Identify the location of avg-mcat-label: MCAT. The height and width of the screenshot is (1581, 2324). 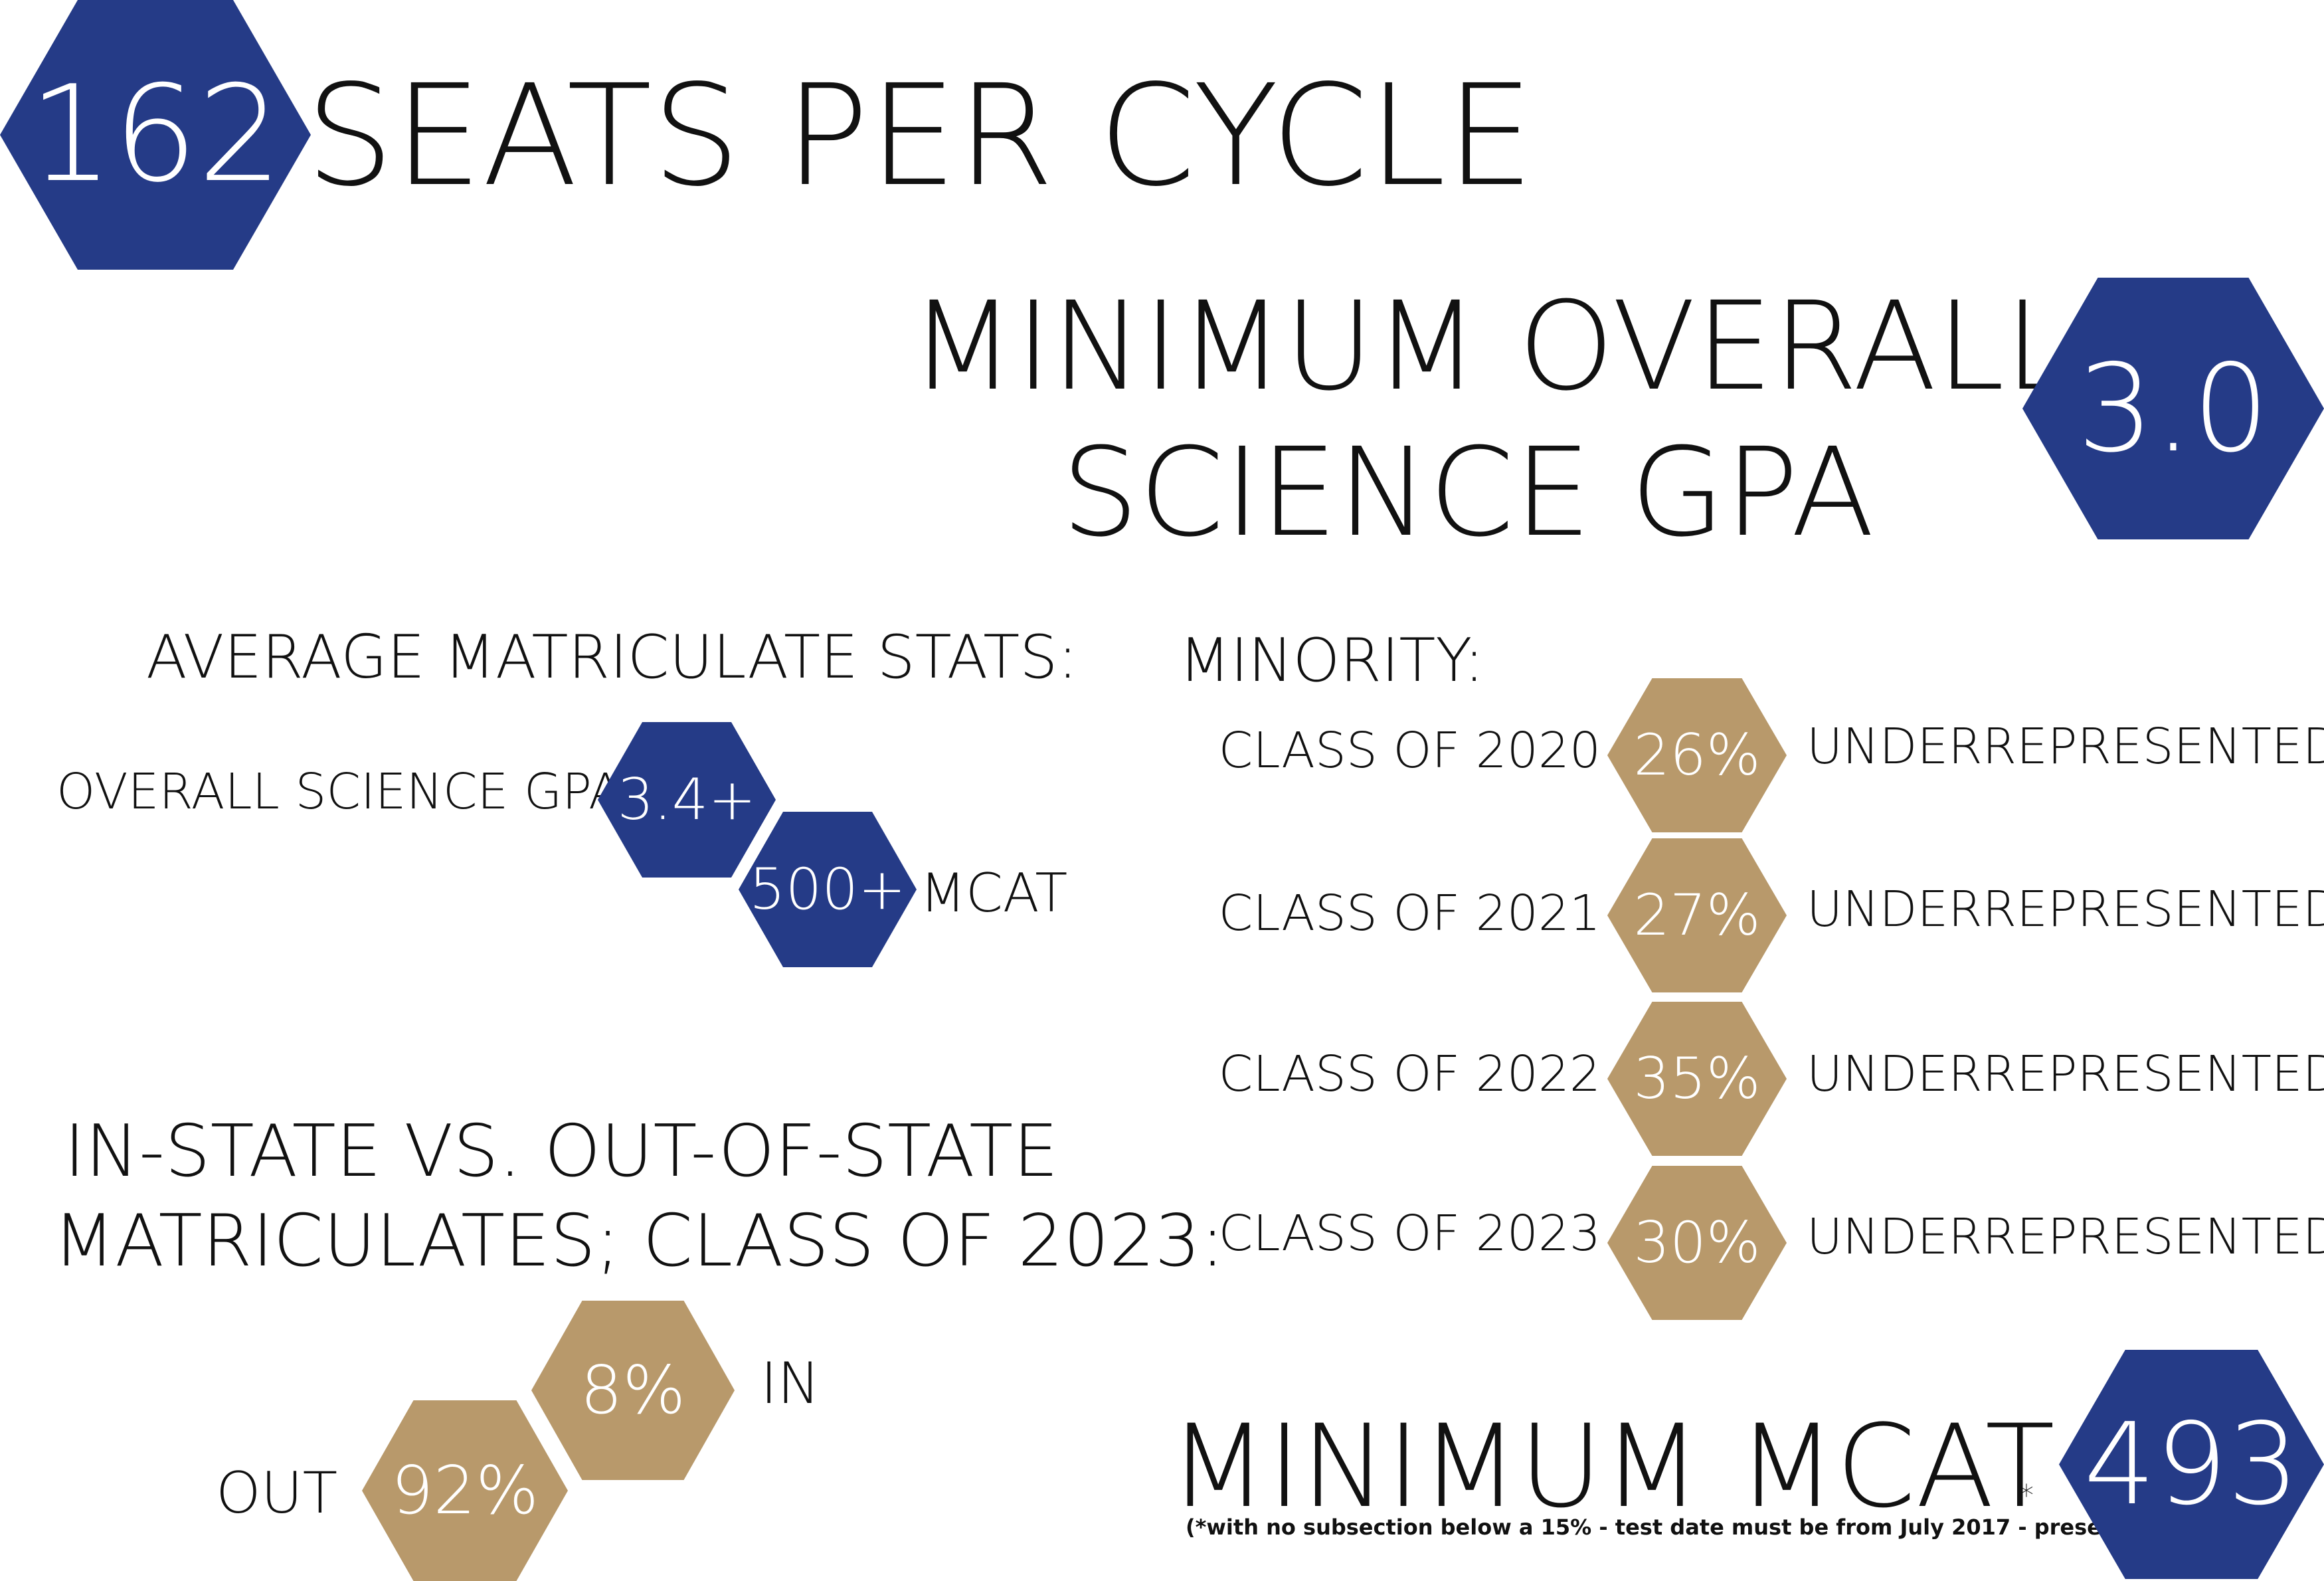
(994, 893).